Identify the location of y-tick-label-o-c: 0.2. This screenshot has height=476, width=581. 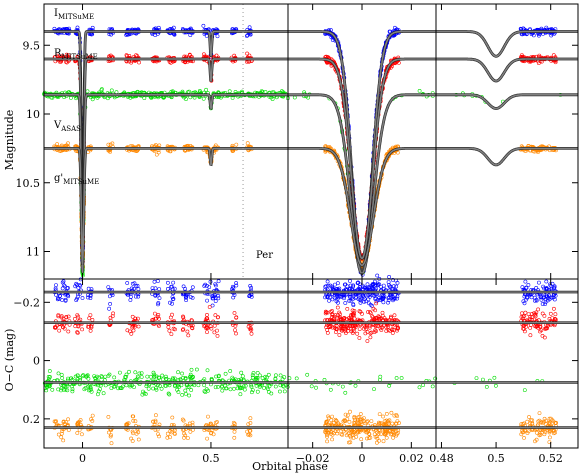
(32, 419).